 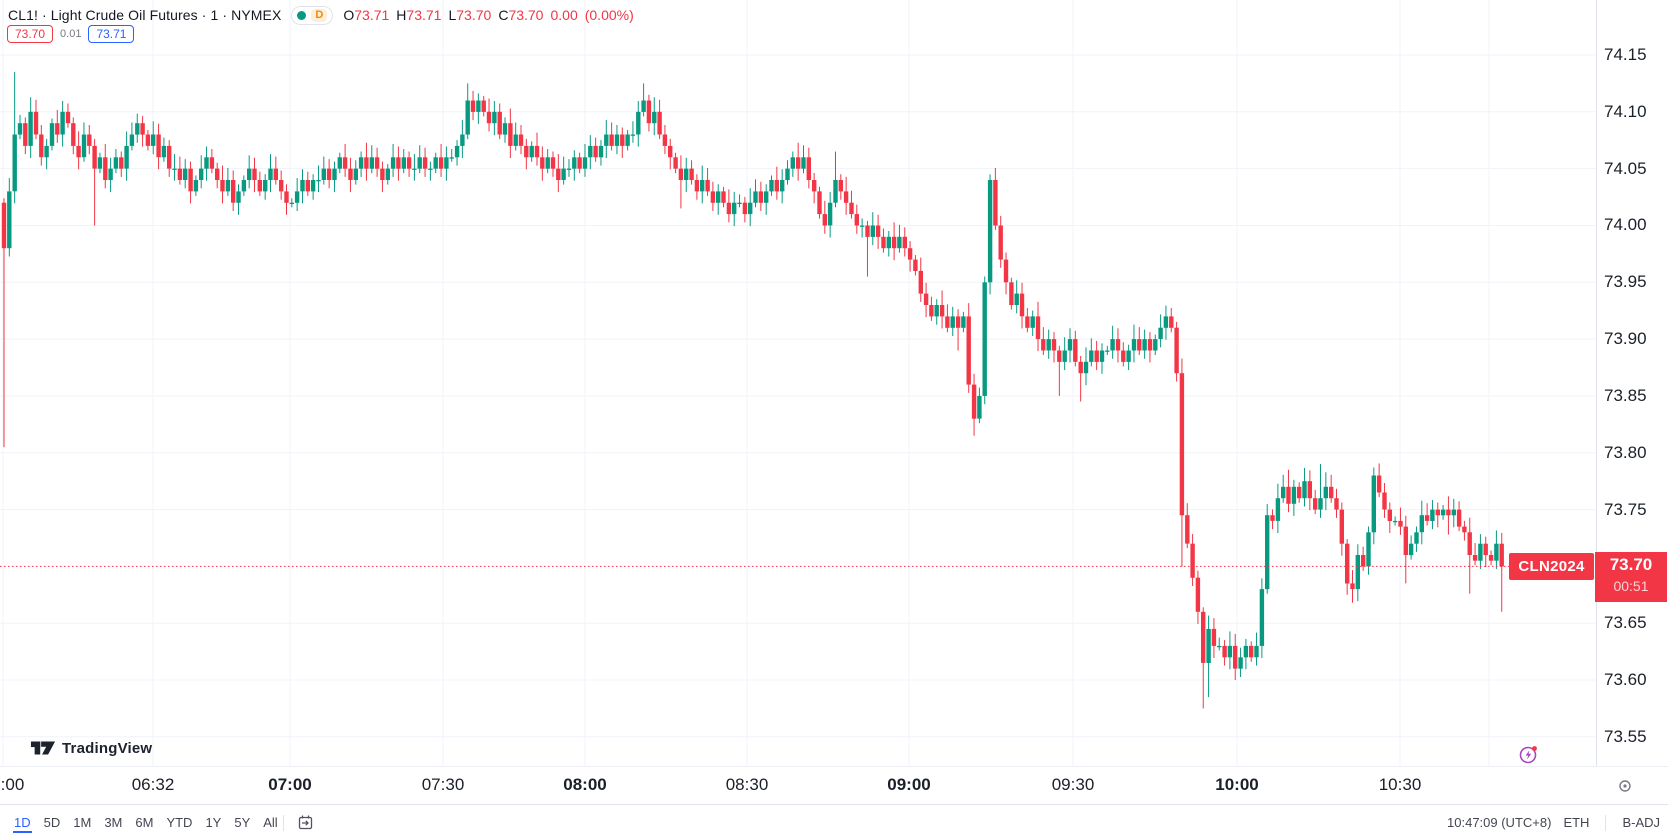 I want to click on clock-timezone-button: 10:47:09 (UTC+8), so click(x=1499, y=822).